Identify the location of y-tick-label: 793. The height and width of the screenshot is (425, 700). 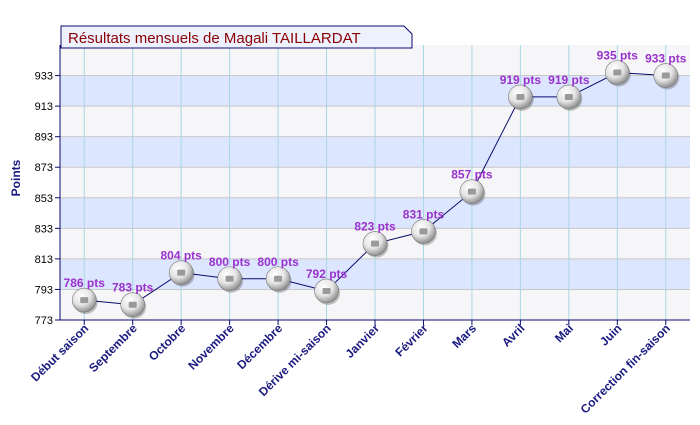
(44, 290).